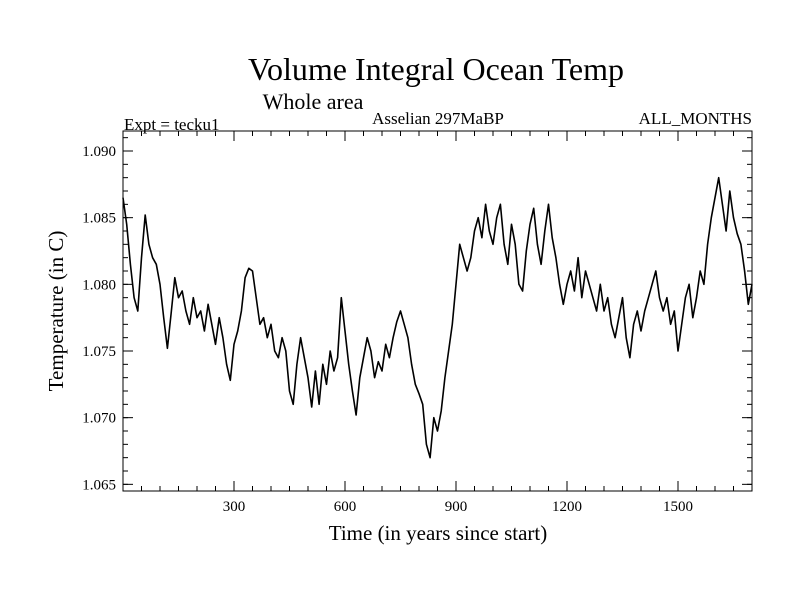 The image size is (800, 600). What do you see at coordinates (99, 318) in the screenshot?
I see `y-tick-labels: 1.065 1.070 1.075 1.080 1.085 1.090` at bounding box center [99, 318].